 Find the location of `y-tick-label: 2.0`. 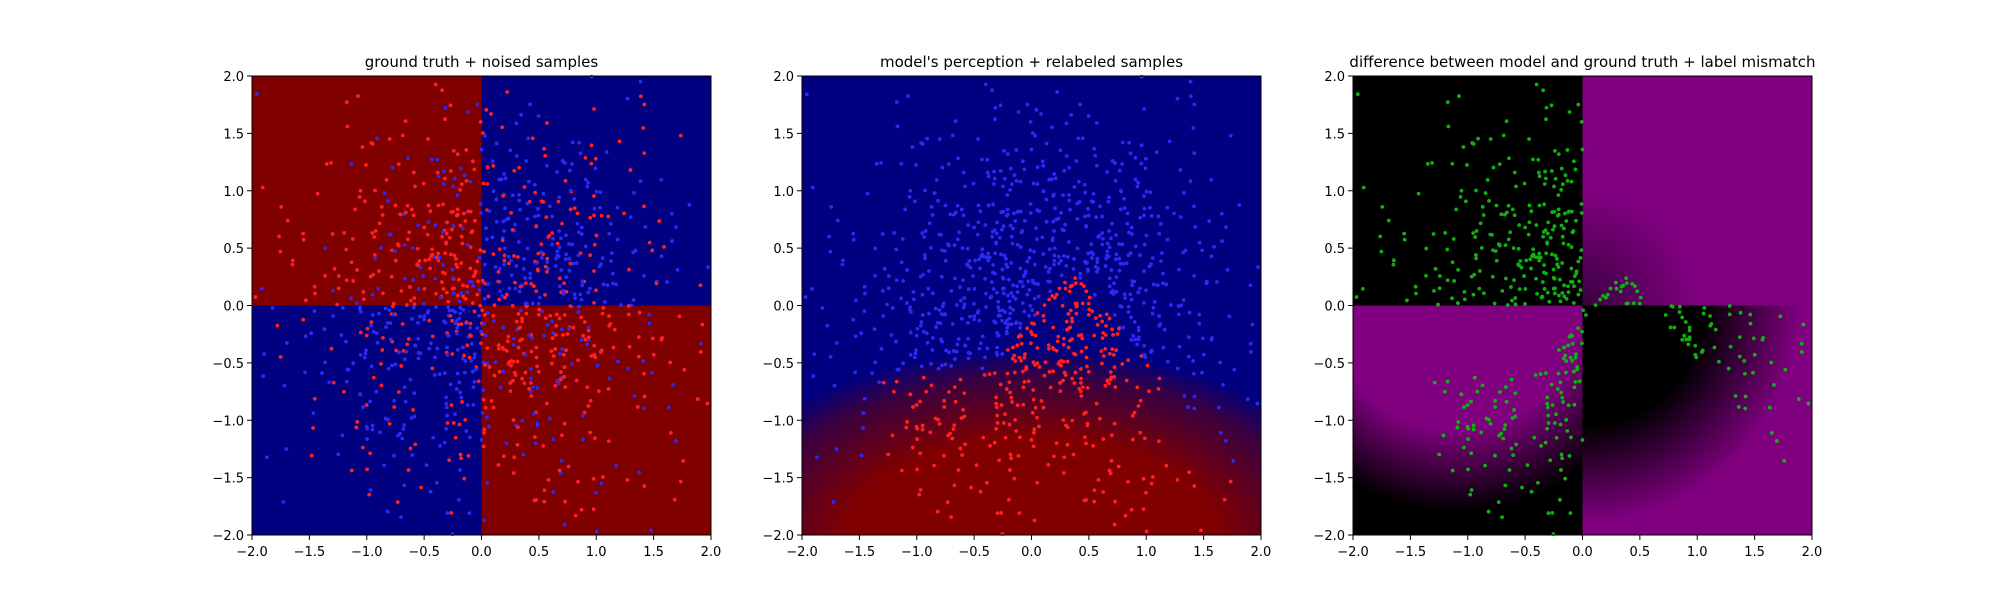

y-tick-label: 2.0 is located at coordinates (233, 77).